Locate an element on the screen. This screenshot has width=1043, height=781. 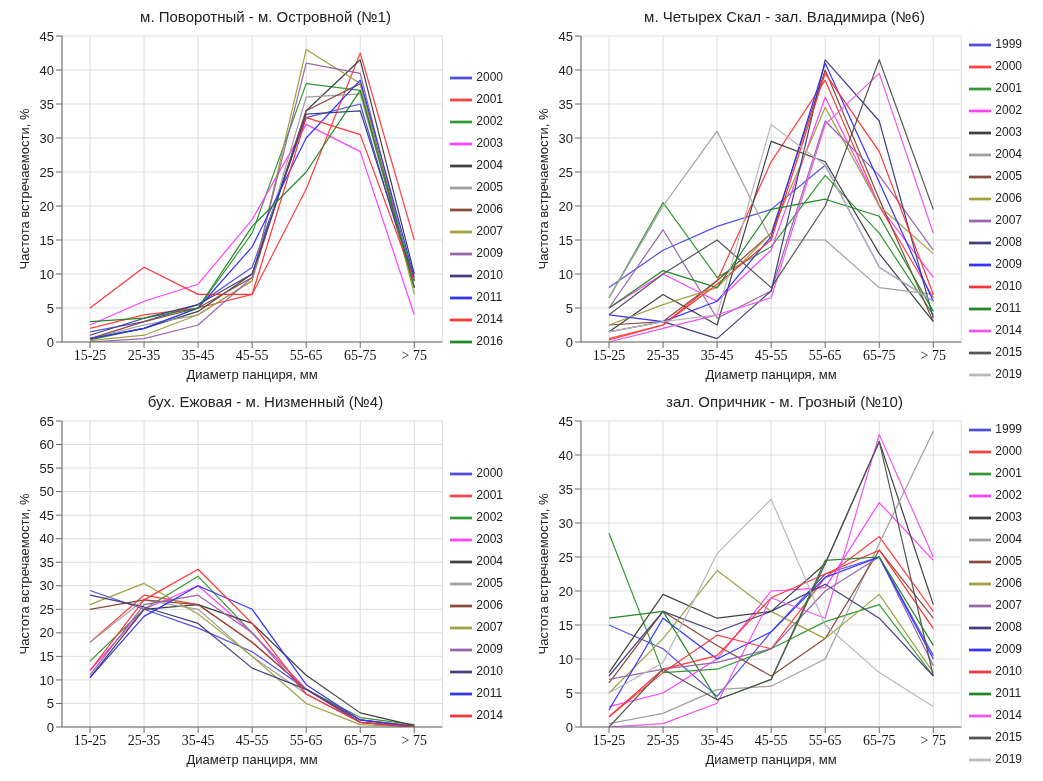
y-tick-label: 40 is located at coordinates (565, 70).